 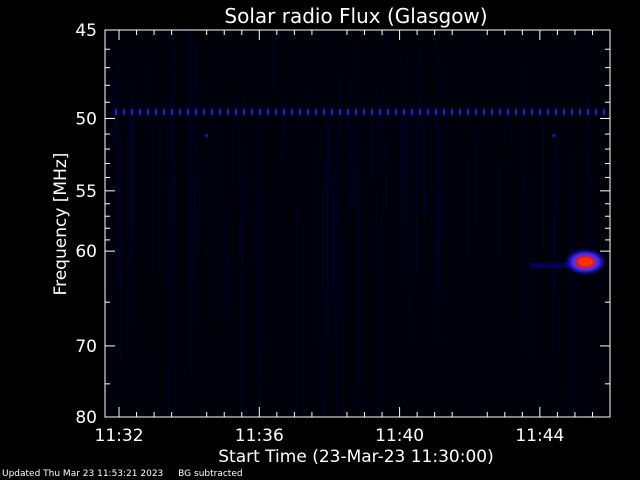 What do you see at coordinates (86, 192) in the screenshot?
I see `y-tick-label: 55` at bounding box center [86, 192].